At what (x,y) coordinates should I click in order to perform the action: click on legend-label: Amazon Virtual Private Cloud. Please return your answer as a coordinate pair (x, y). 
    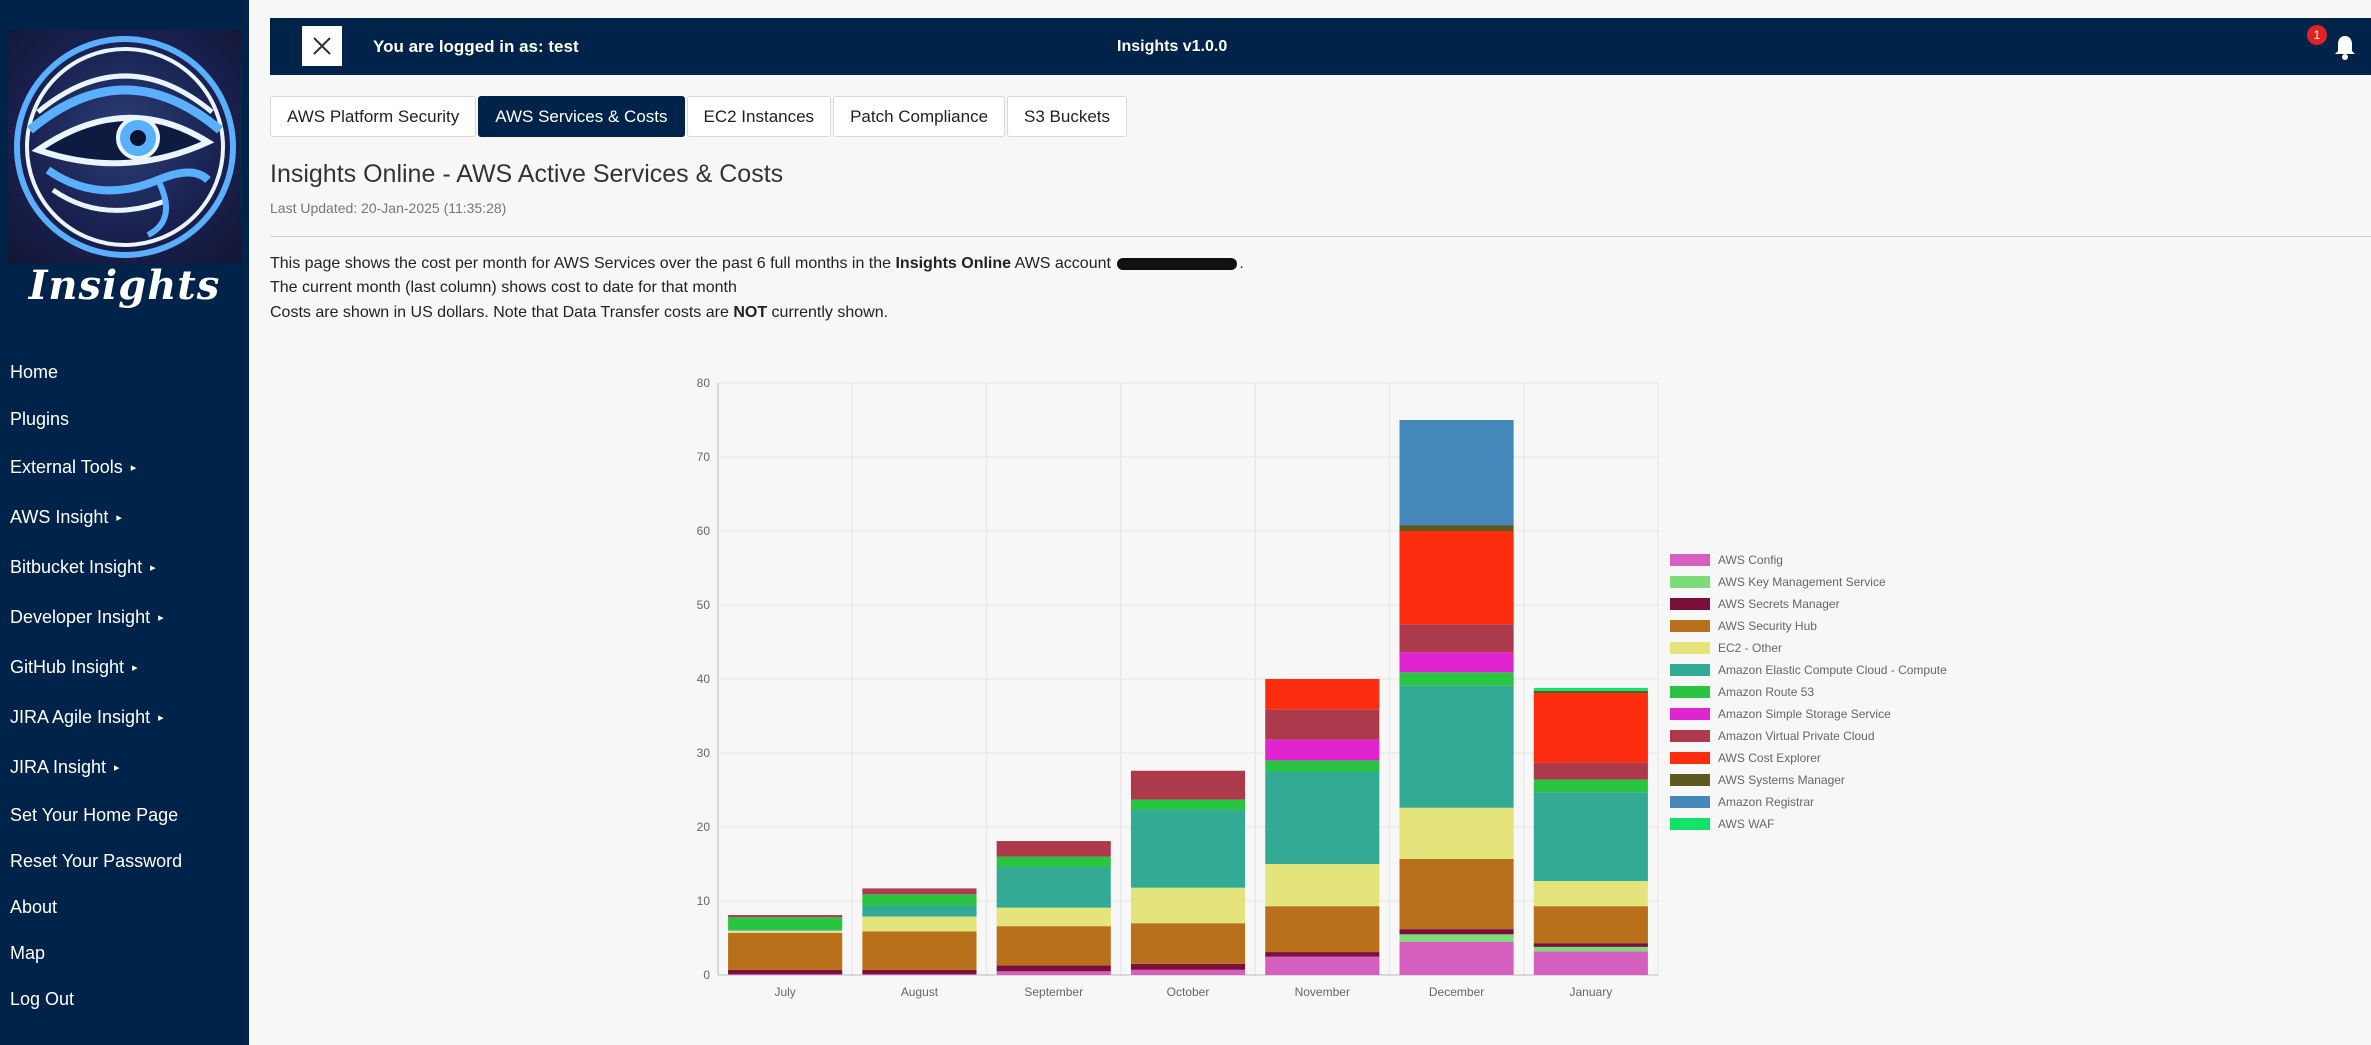
    Looking at the image, I should click on (1796, 736).